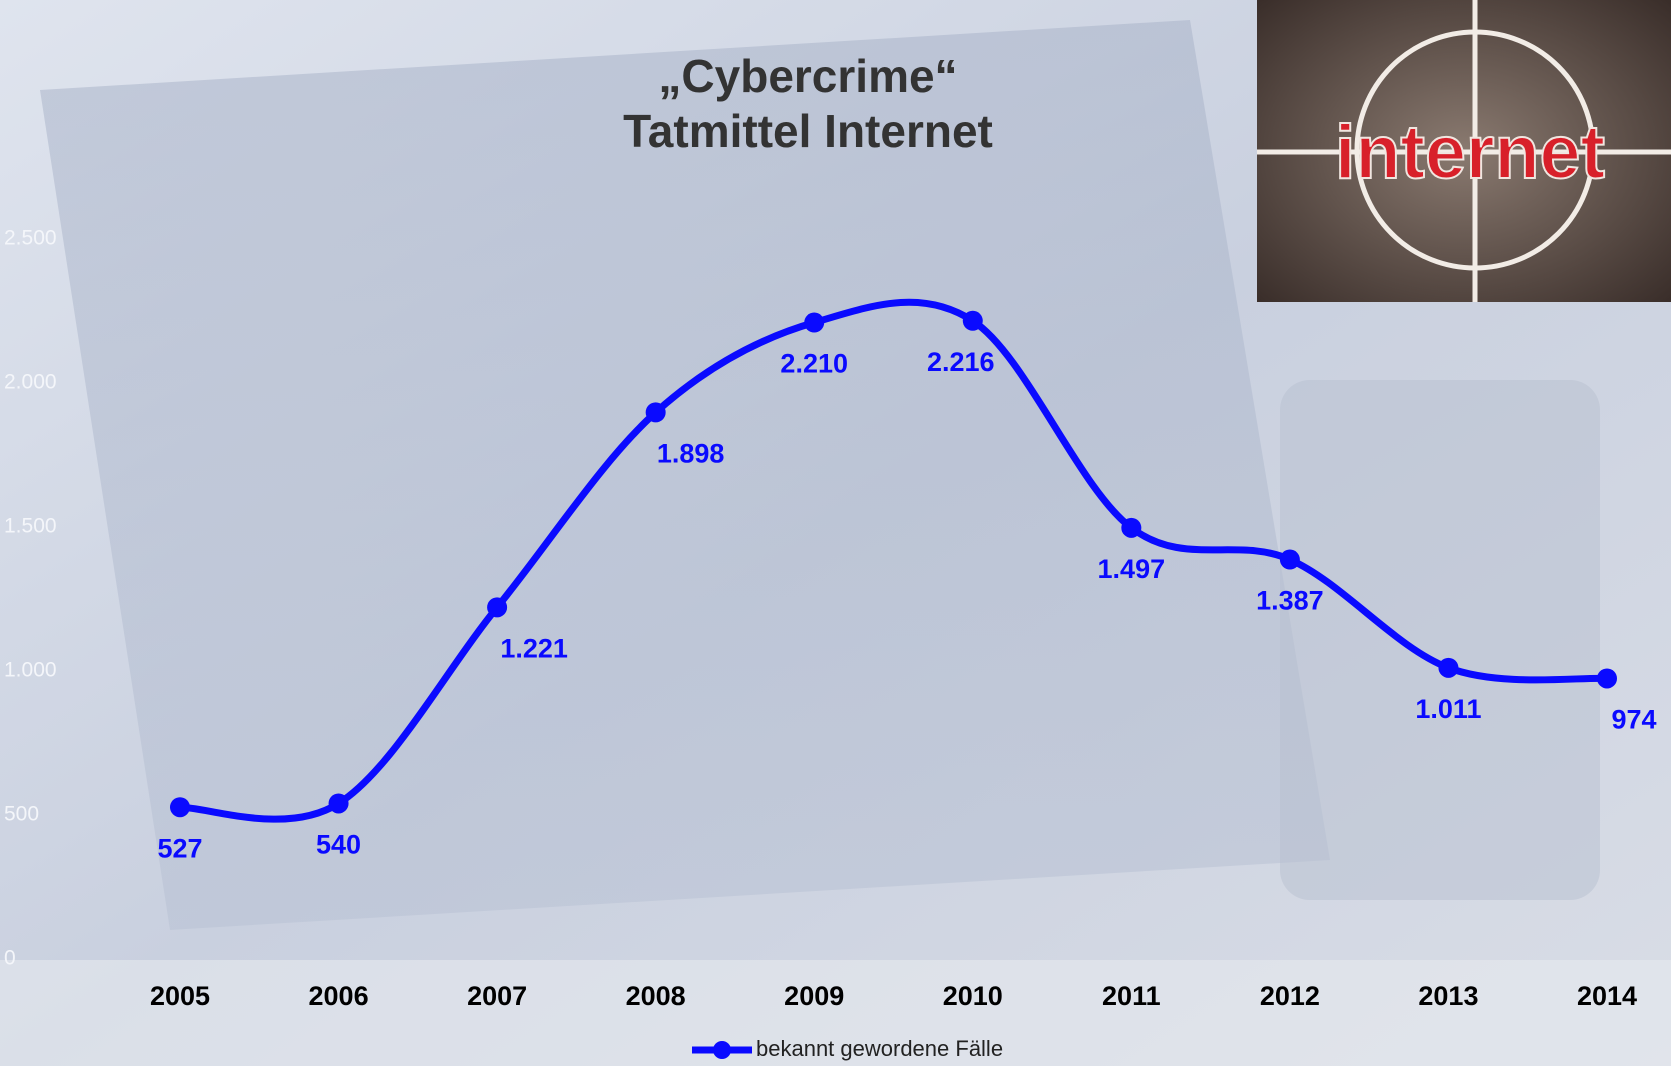 The height and width of the screenshot is (1066, 1671). I want to click on logo: internet, so click(1464, 151).